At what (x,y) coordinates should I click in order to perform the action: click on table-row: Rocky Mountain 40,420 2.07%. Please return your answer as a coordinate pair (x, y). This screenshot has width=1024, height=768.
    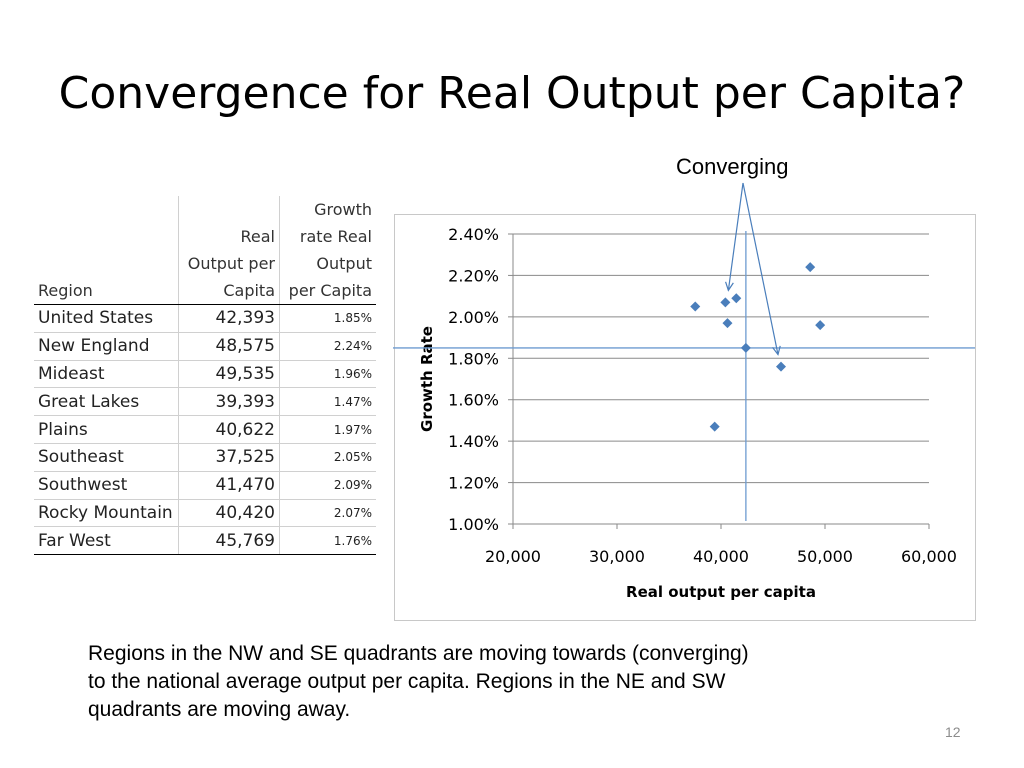
    Looking at the image, I should click on (205, 513).